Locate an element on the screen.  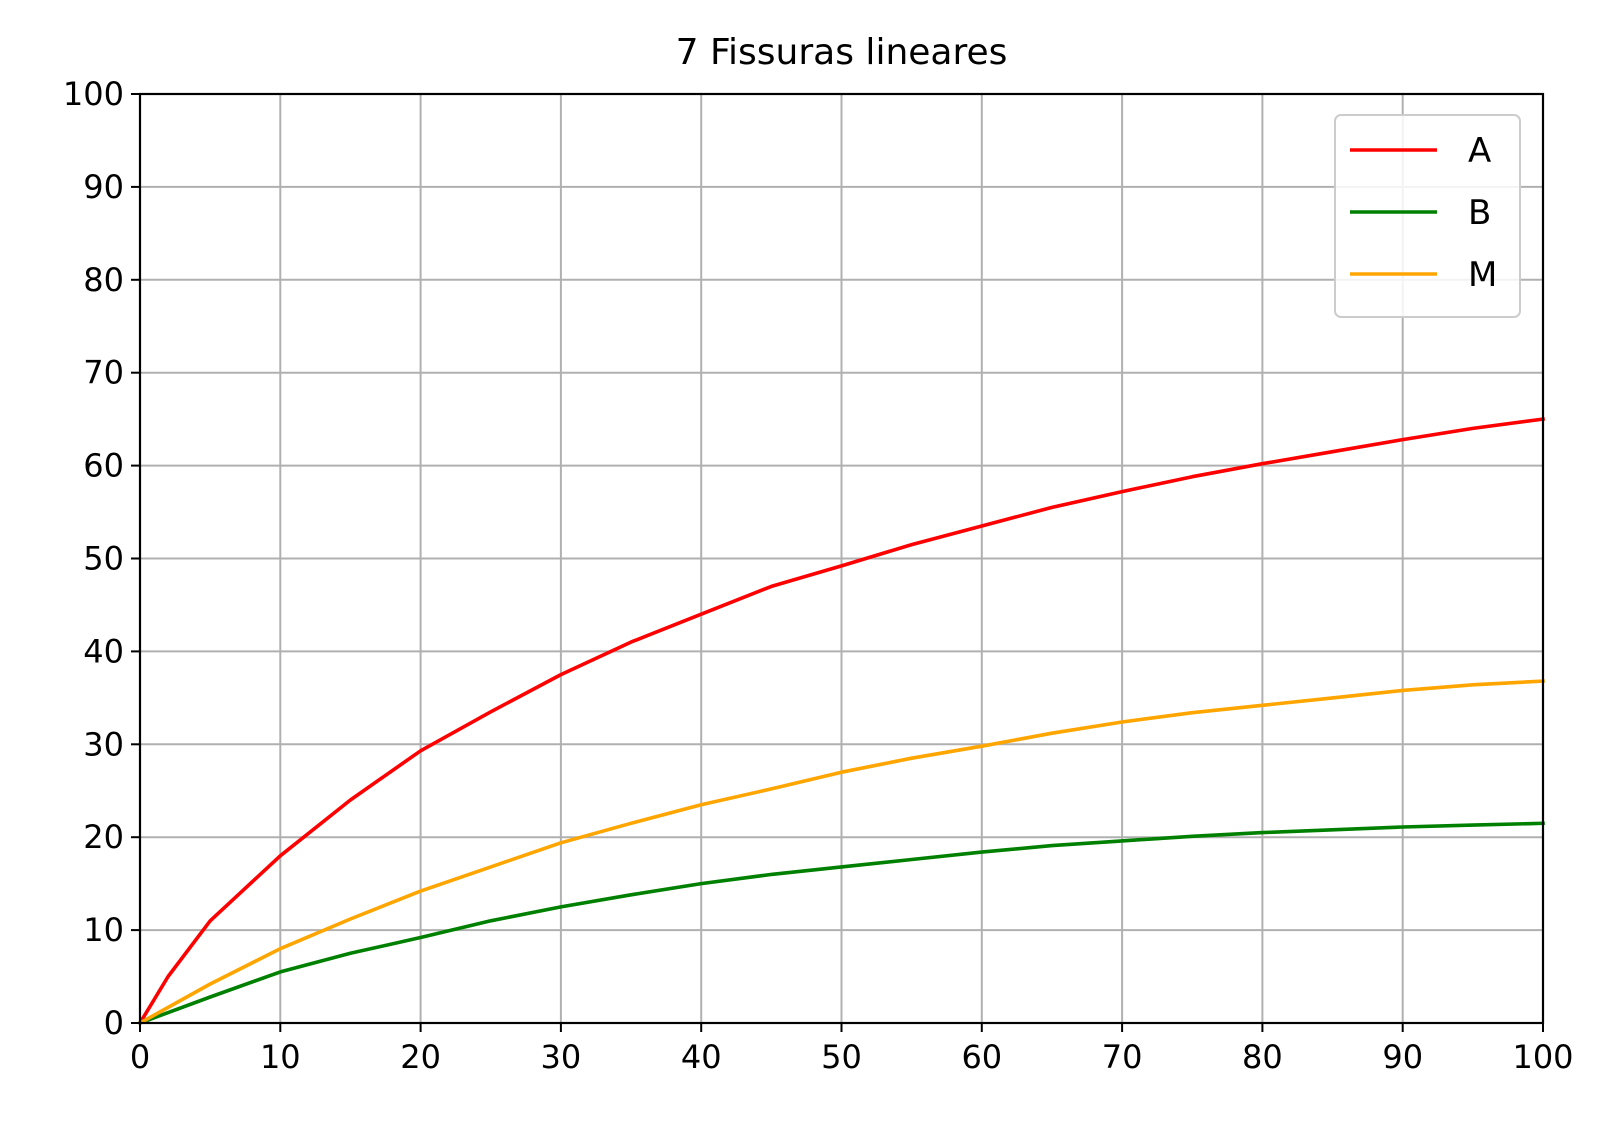
legend-label-a: A is located at coordinates (1479, 151).